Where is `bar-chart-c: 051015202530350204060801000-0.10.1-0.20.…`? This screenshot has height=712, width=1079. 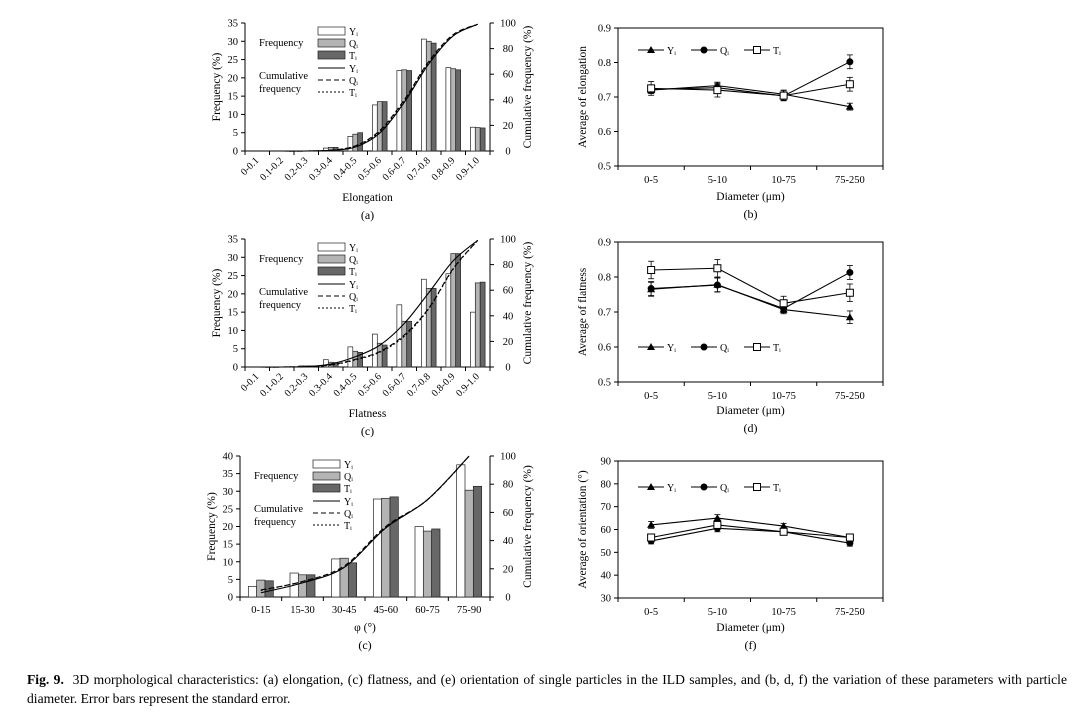 bar-chart-c: 051015202530350204060801000-0.10.1-0.20.… is located at coordinates (372, 337).